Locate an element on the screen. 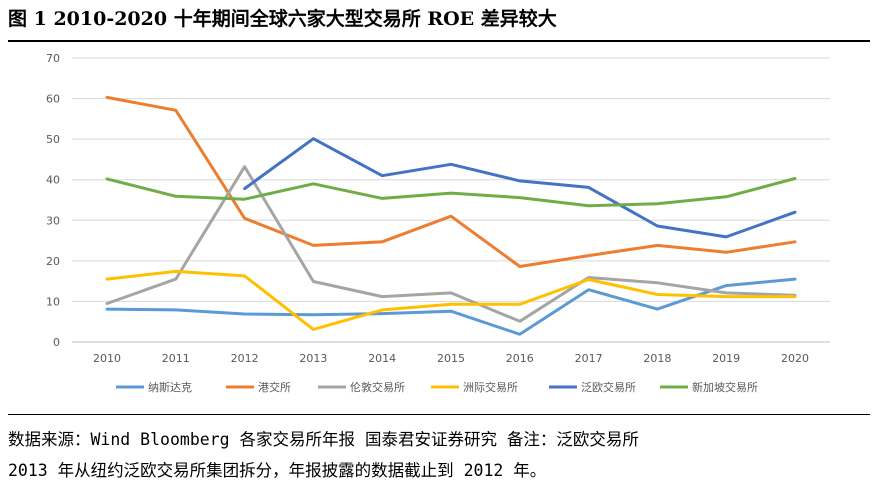  x-tick-2012: 2012 is located at coordinates (245, 358).